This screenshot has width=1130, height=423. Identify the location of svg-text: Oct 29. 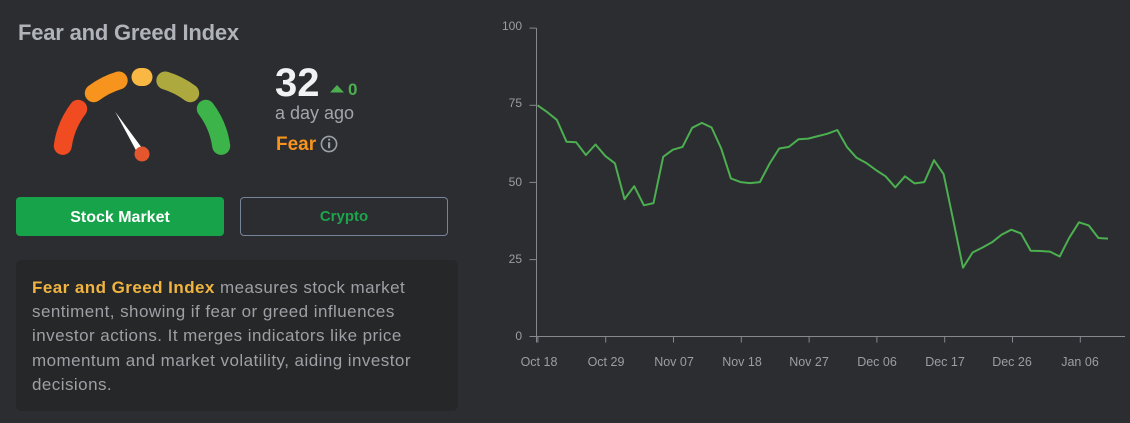
(606, 362).